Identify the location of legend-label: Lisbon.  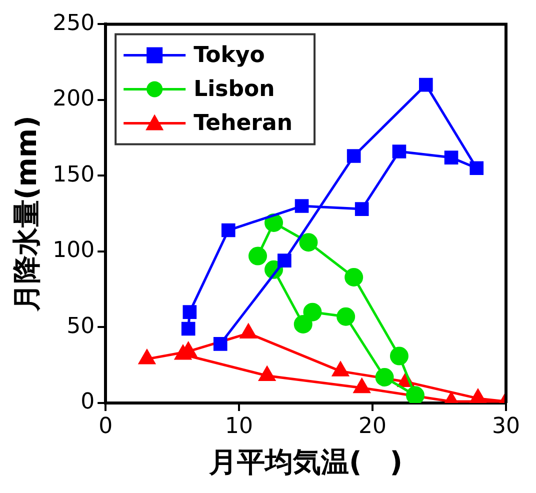
(234, 89).